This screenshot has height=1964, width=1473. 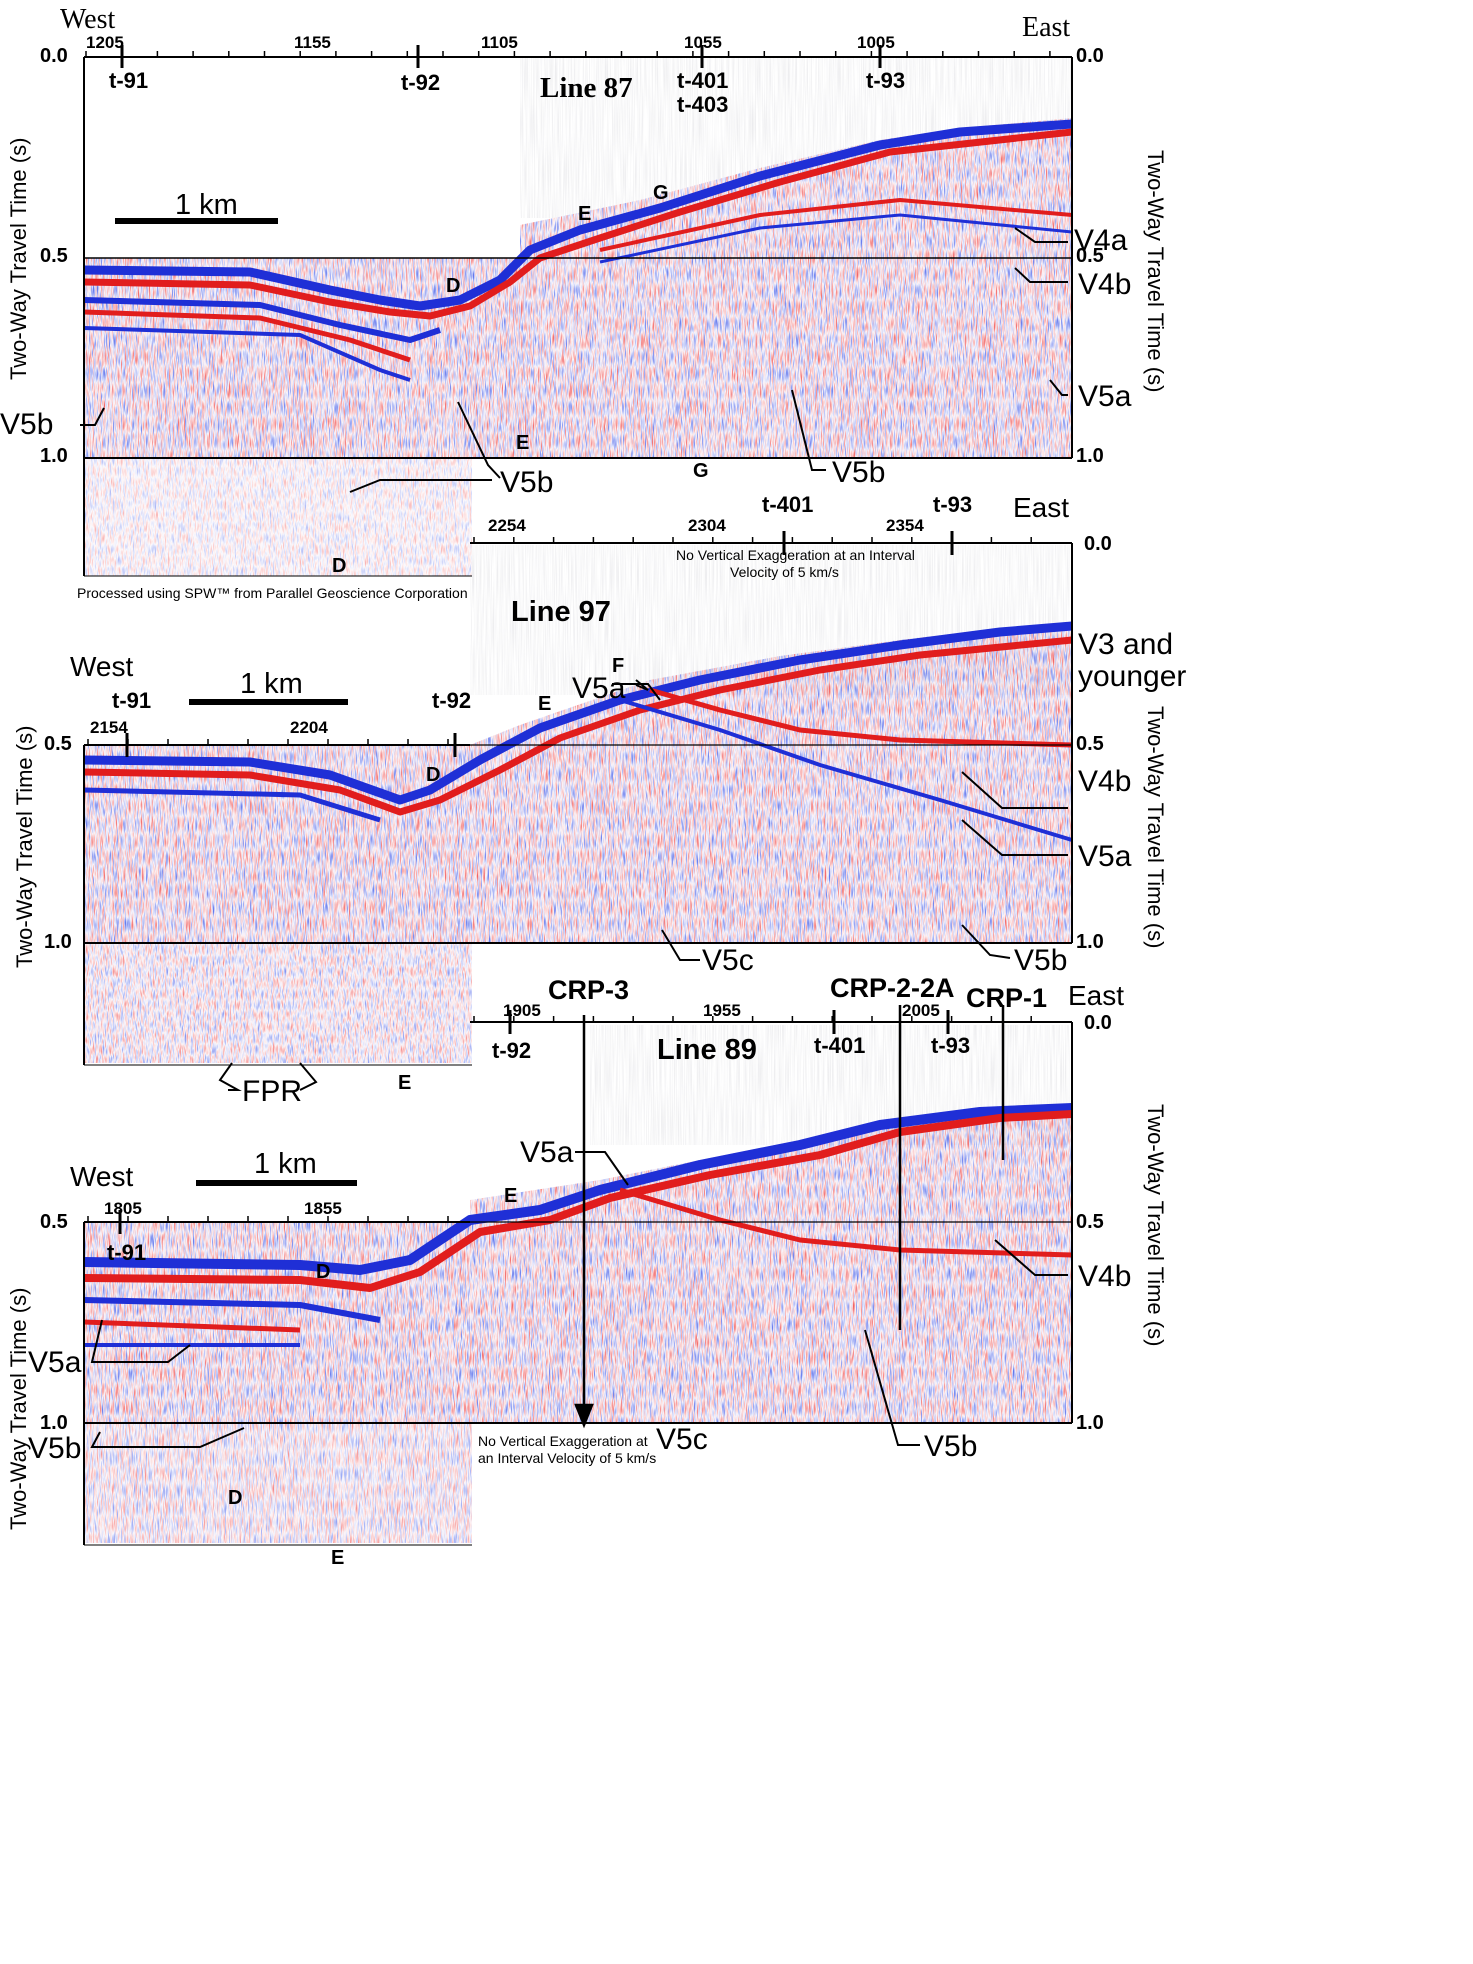 What do you see at coordinates (661, 193) in the screenshot?
I see `line-87-event-g: G` at bounding box center [661, 193].